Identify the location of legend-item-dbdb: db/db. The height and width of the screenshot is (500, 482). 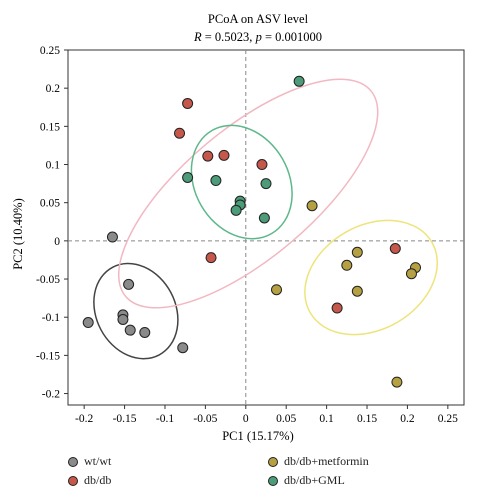
(89, 480).